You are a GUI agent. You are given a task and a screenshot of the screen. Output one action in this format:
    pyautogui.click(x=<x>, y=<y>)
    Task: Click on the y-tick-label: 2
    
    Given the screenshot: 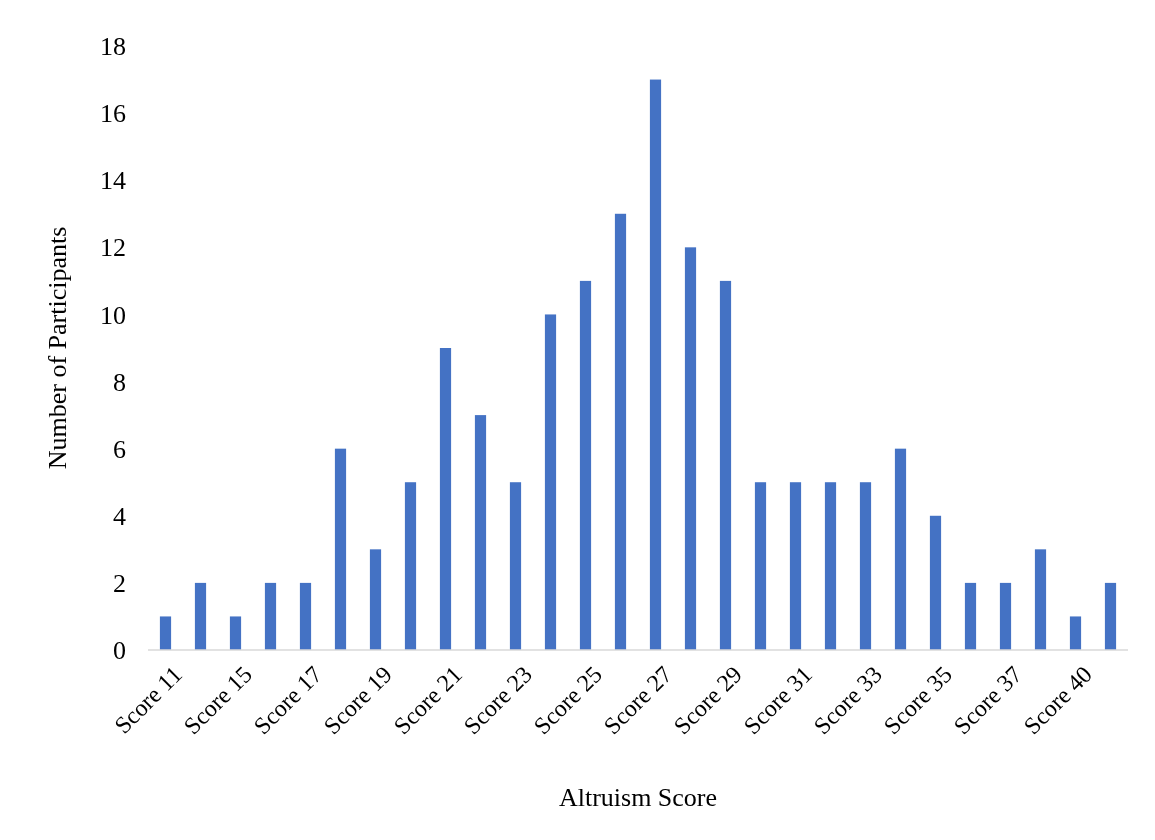 What is the action you would take?
    pyautogui.click(x=119, y=583)
    